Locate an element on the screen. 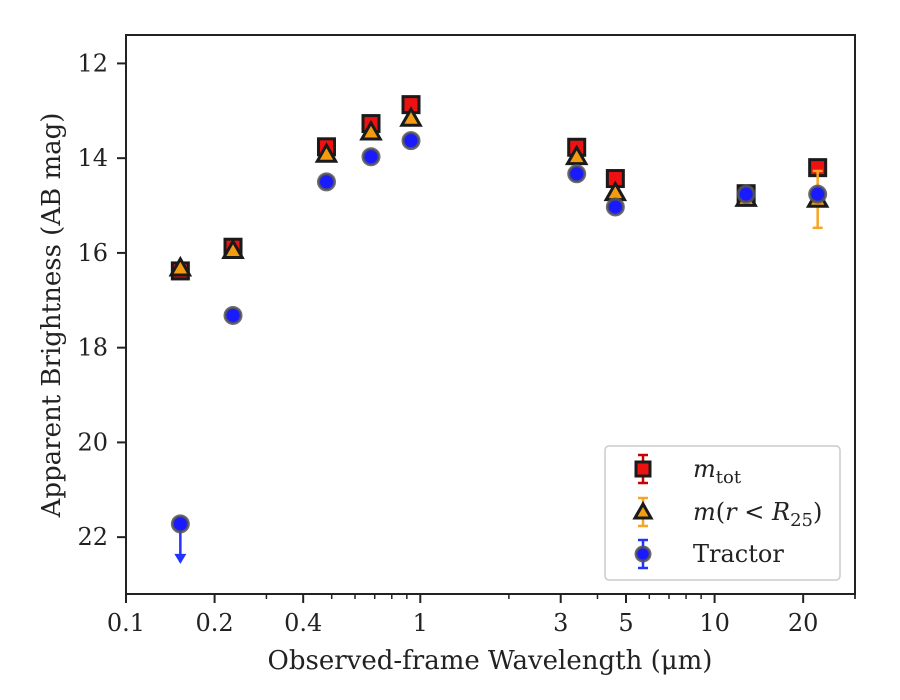 This screenshot has height=700, width=900. x-tick-label: 10 is located at coordinates (714, 623).